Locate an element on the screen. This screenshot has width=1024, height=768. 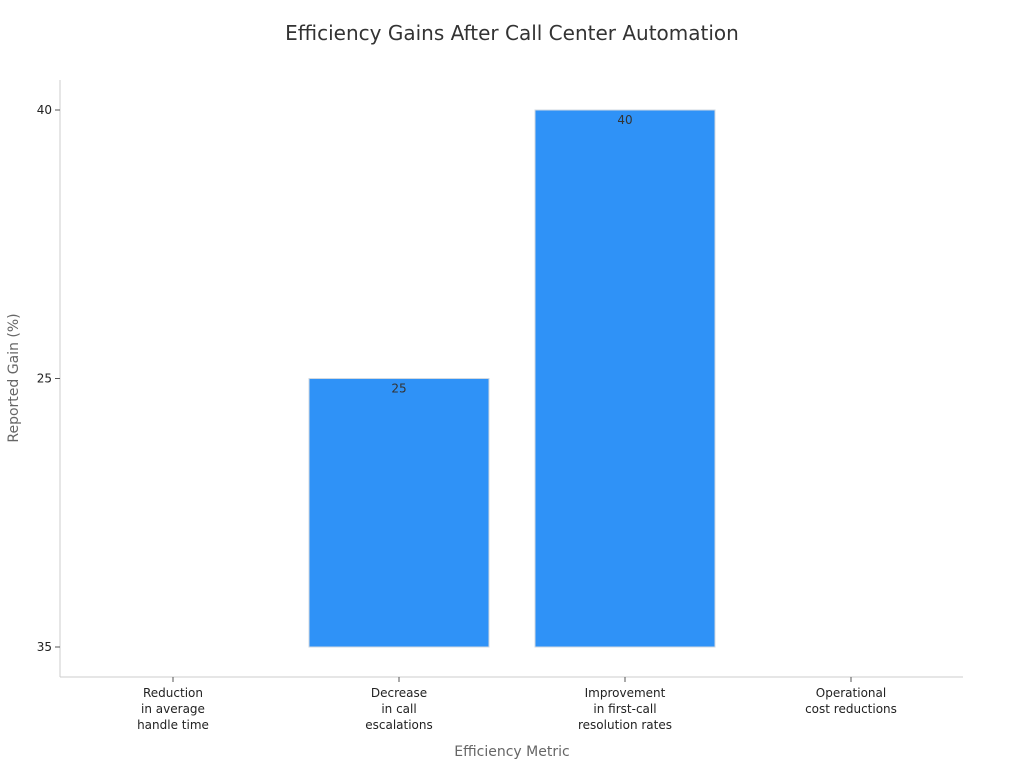
bar-value-label: 40 is located at coordinates (624, 120).